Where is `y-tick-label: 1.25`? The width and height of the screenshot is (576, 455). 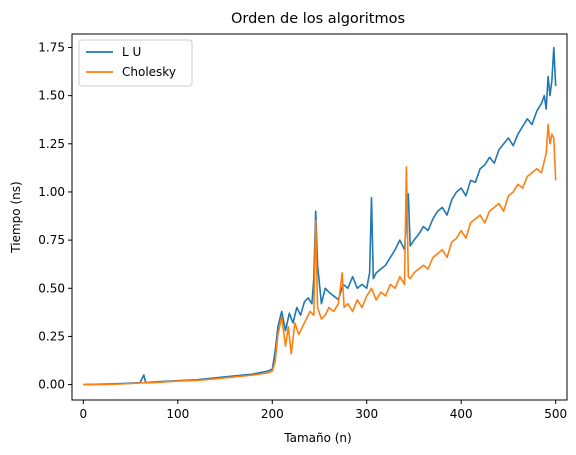
y-tick-label: 1.25 is located at coordinates (51, 144).